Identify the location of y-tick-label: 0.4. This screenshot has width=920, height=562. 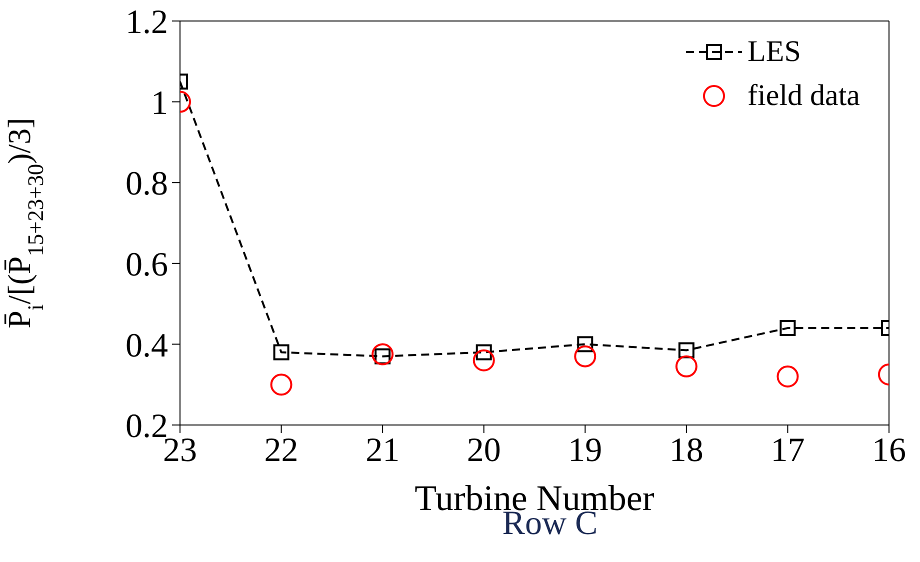
(147, 345).